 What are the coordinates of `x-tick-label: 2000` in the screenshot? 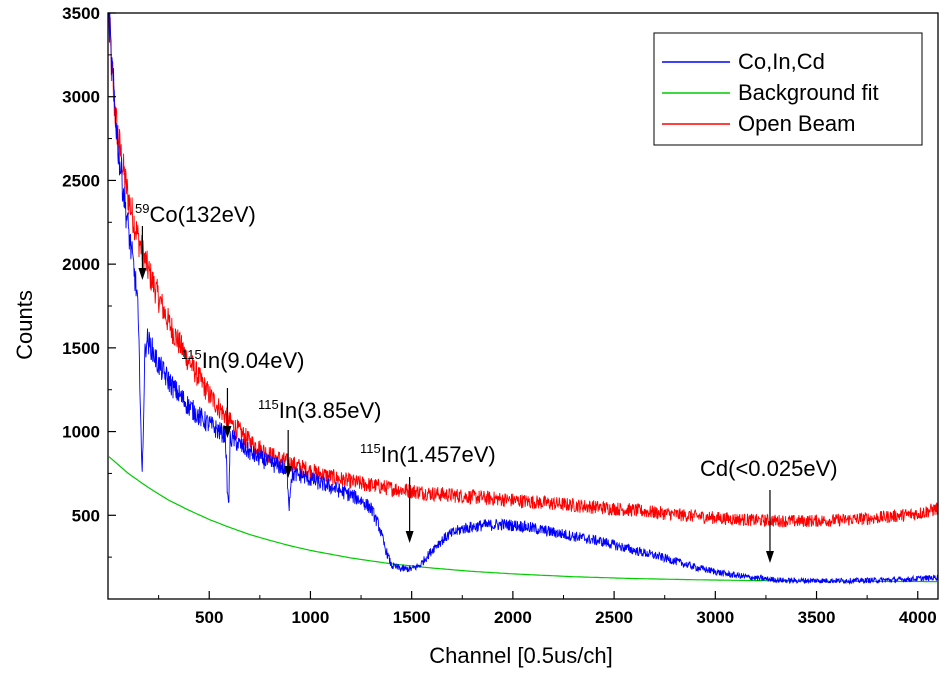 It's located at (513, 617).